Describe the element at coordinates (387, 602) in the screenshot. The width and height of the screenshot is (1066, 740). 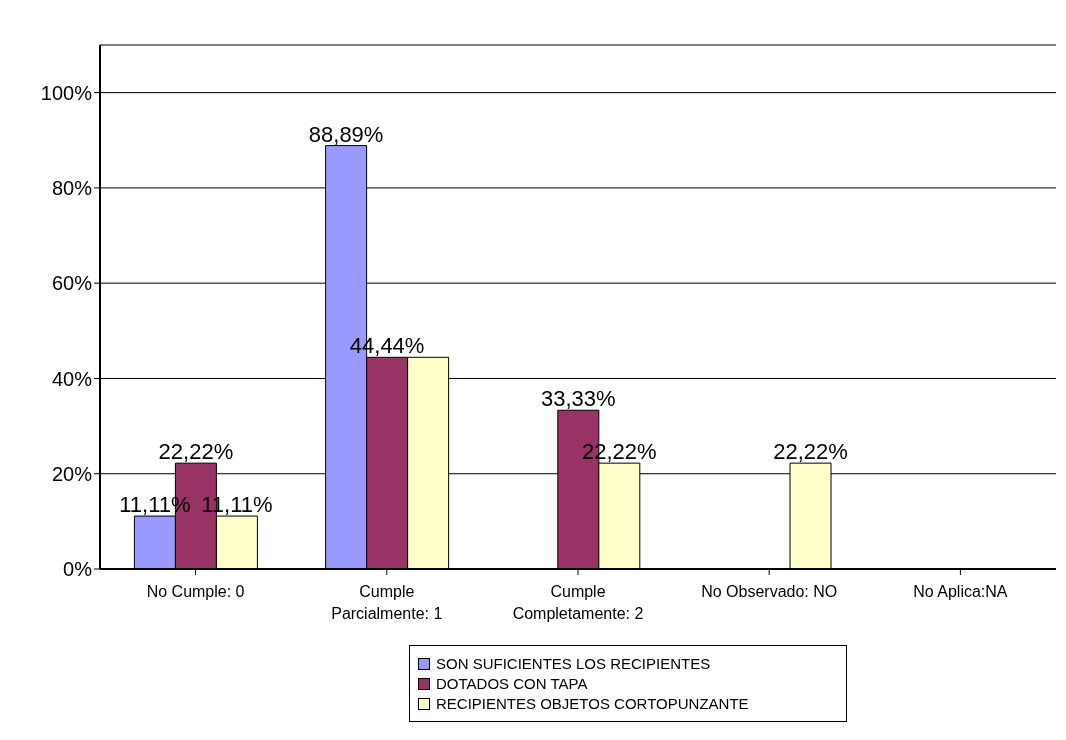
I see `x-tick-label: Cumple Parcialmente: 1` at that location.